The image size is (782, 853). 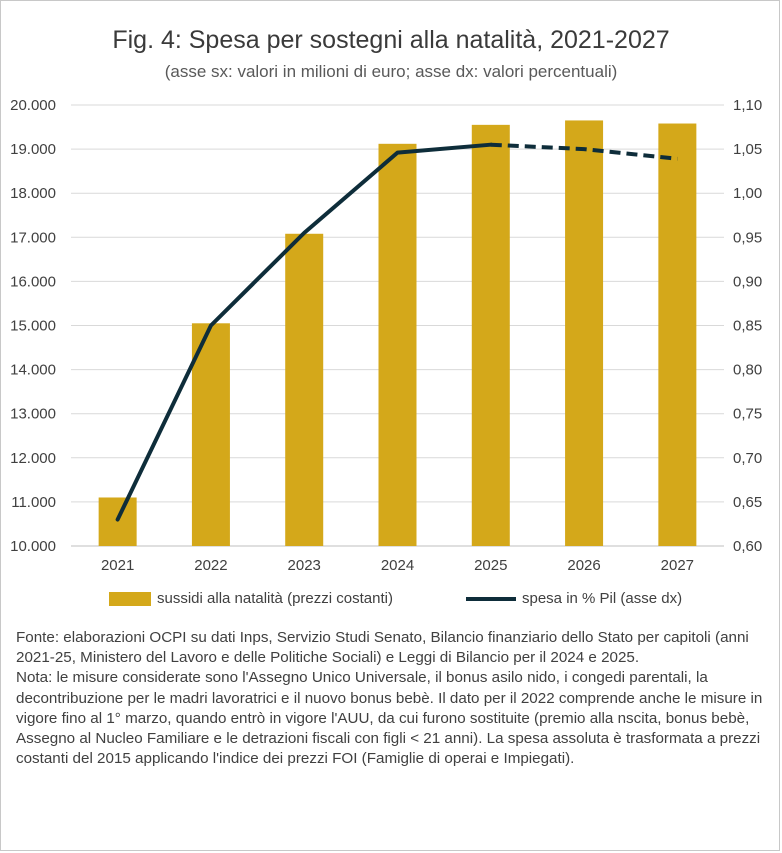 What do you see at coordinates (33, 546) in the screenshot?
I see `left-tick-label: 10.000` at bounding box center [33, 546].